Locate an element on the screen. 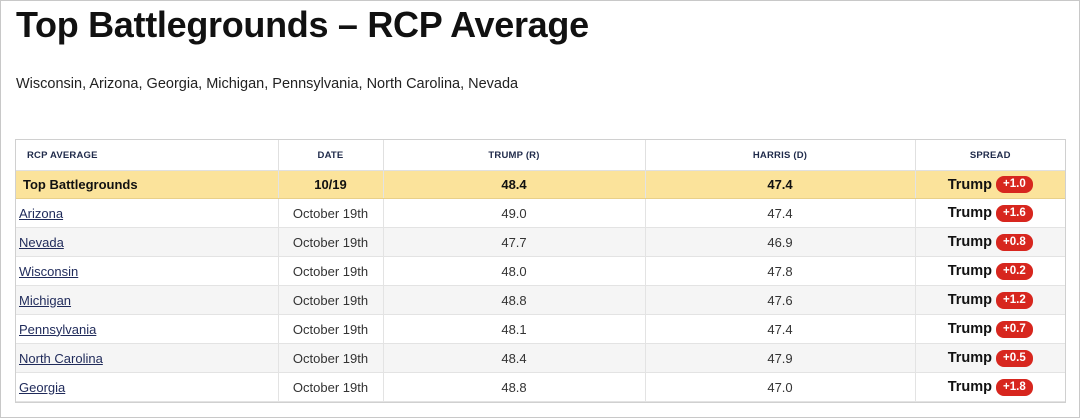 This screenshot has width=1080, height=418. average-spread-cell: Trump +1.0 is located at coordinates (989, 184).